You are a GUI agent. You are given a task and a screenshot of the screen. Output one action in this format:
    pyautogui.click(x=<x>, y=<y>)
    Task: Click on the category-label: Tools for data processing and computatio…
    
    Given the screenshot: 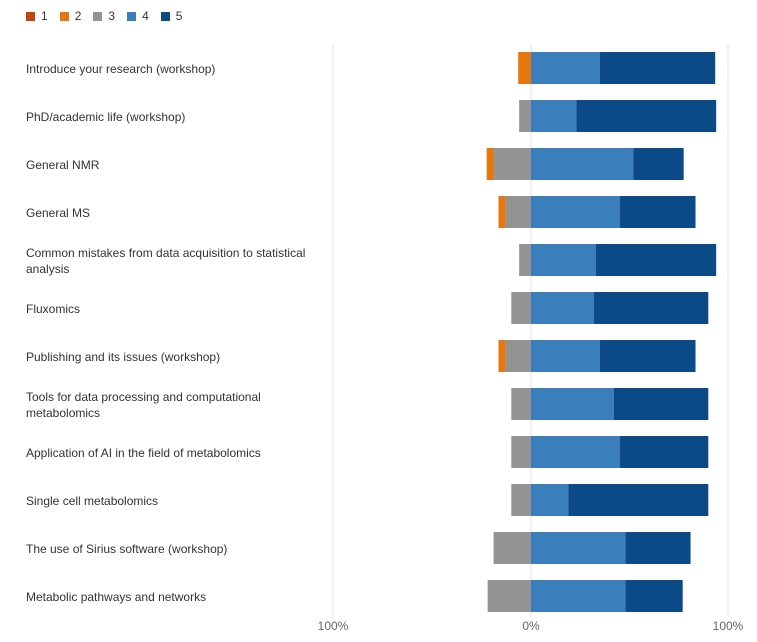 What is the action you would take?
    pyautogui.click(x=143, y=405)
    